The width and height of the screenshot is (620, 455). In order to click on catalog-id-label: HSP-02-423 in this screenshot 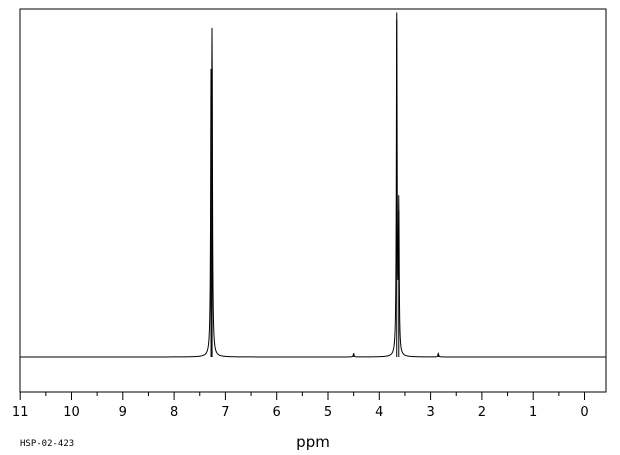, I will do `click(47, 444)`.